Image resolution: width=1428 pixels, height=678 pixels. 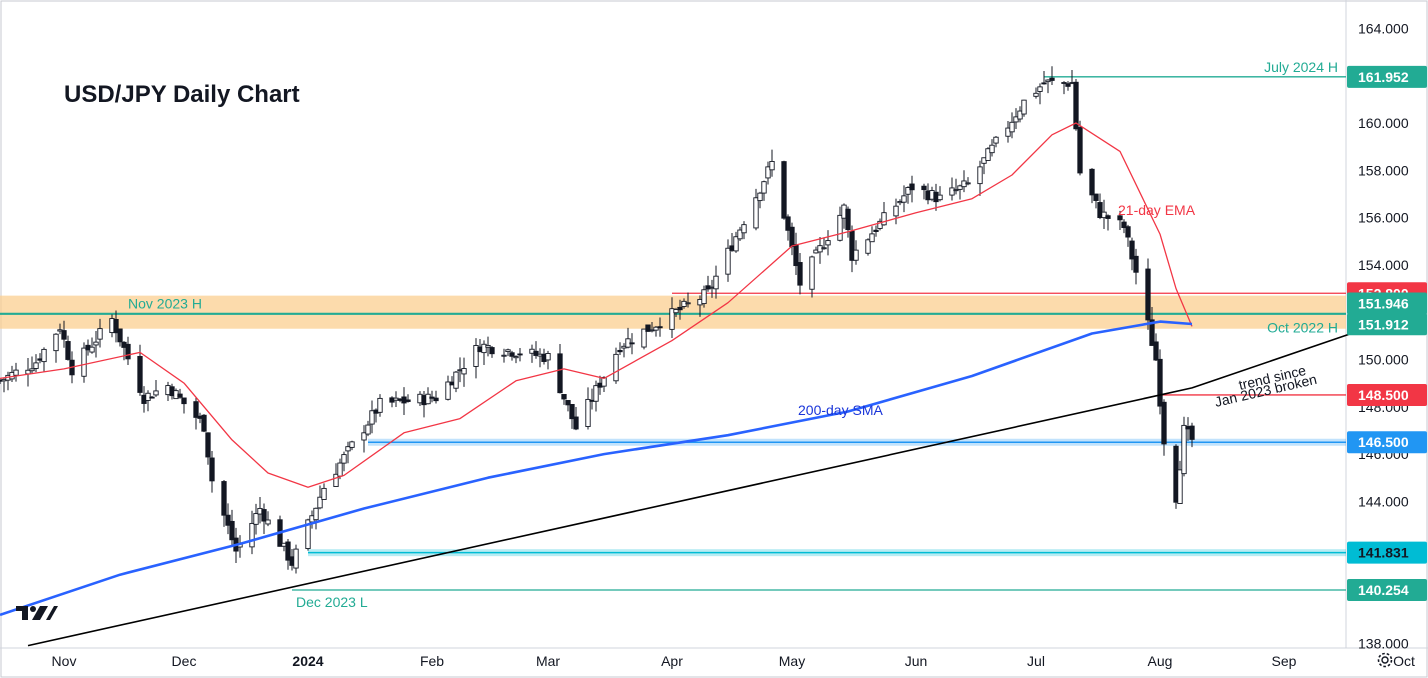 I want to click on x-tick-label: Apr, so click(x=672, y=661).